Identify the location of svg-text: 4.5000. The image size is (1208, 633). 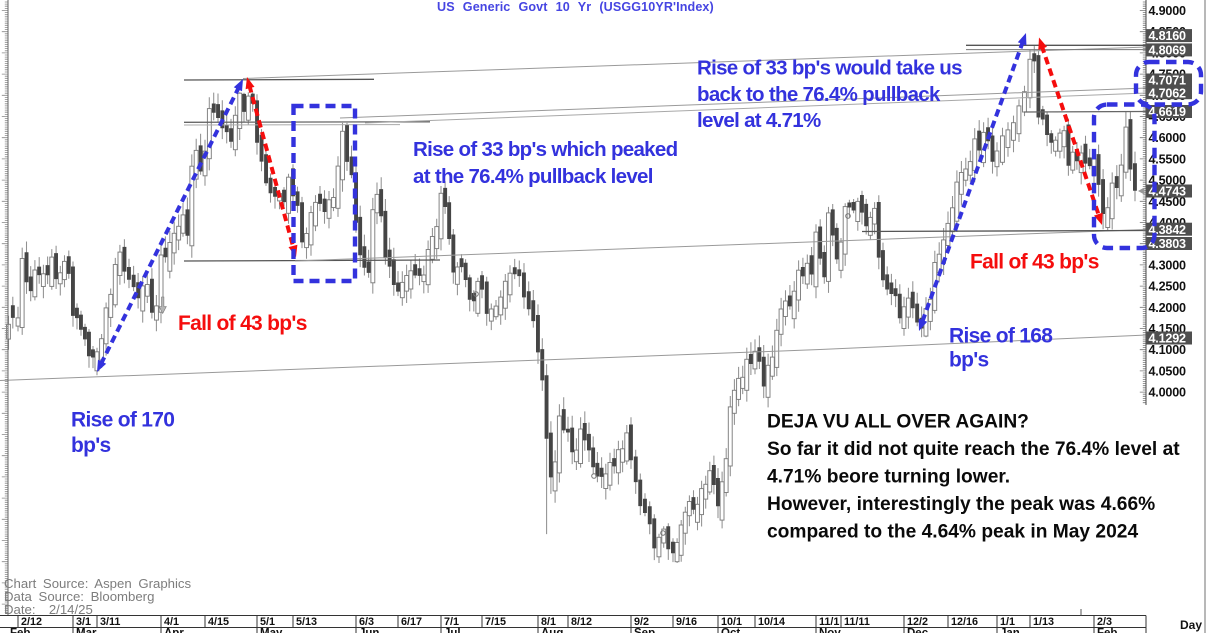
(1168, 181).